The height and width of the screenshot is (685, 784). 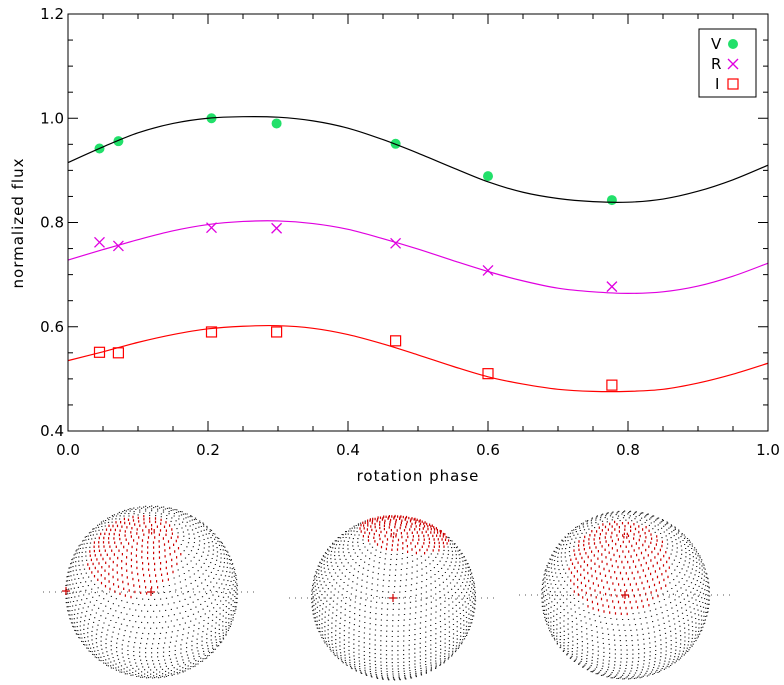 What do you see at coordinates (52, 14) in the screenshot?
I see `y-tick-label: 1.2` at bounding box center [52, 14].